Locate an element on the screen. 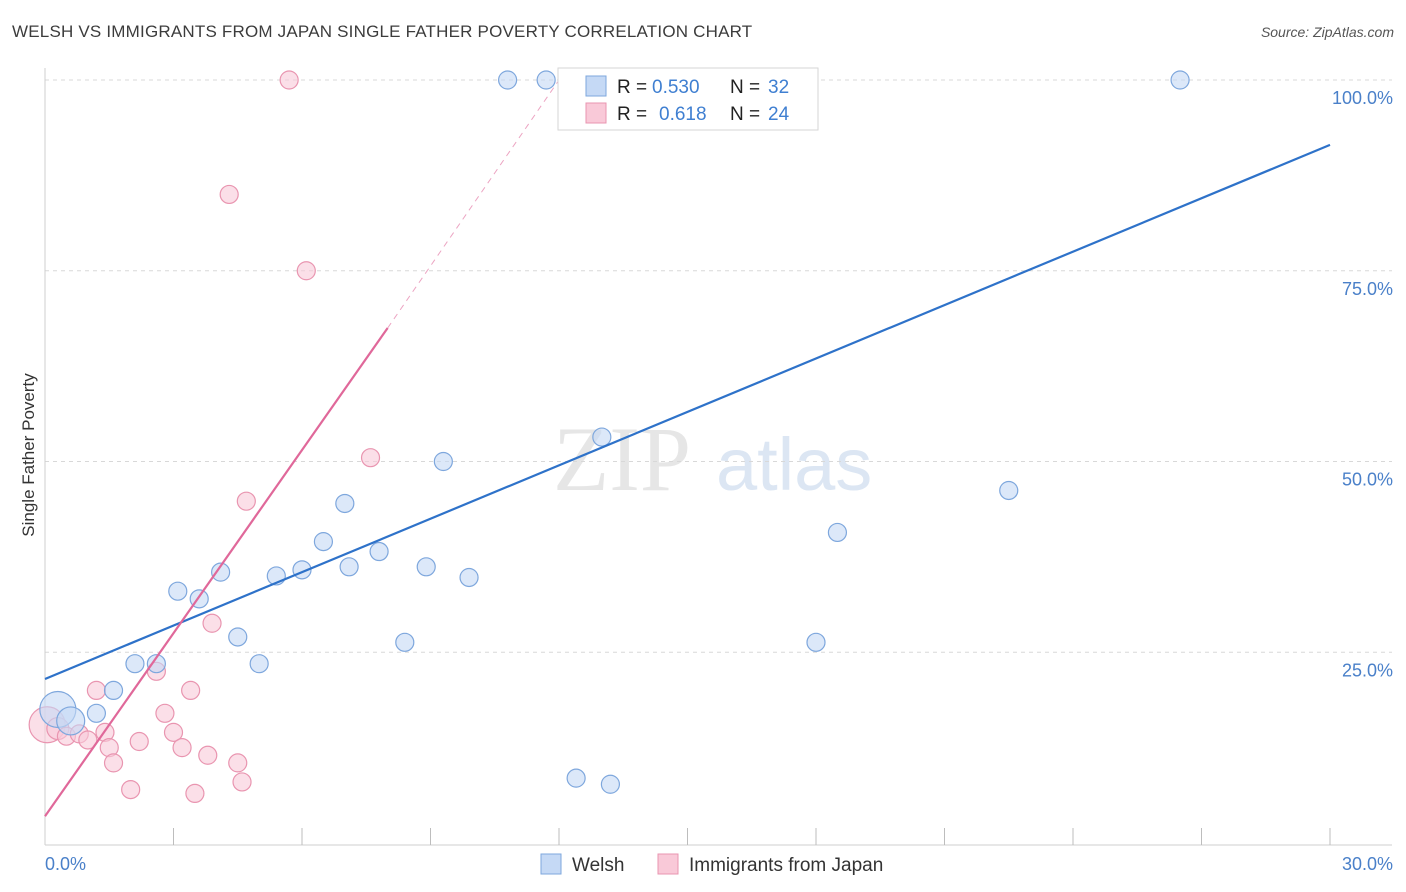 The image size is (1406, 892). bottom-legend-swatch-japan is located at coordinates (668, 864).